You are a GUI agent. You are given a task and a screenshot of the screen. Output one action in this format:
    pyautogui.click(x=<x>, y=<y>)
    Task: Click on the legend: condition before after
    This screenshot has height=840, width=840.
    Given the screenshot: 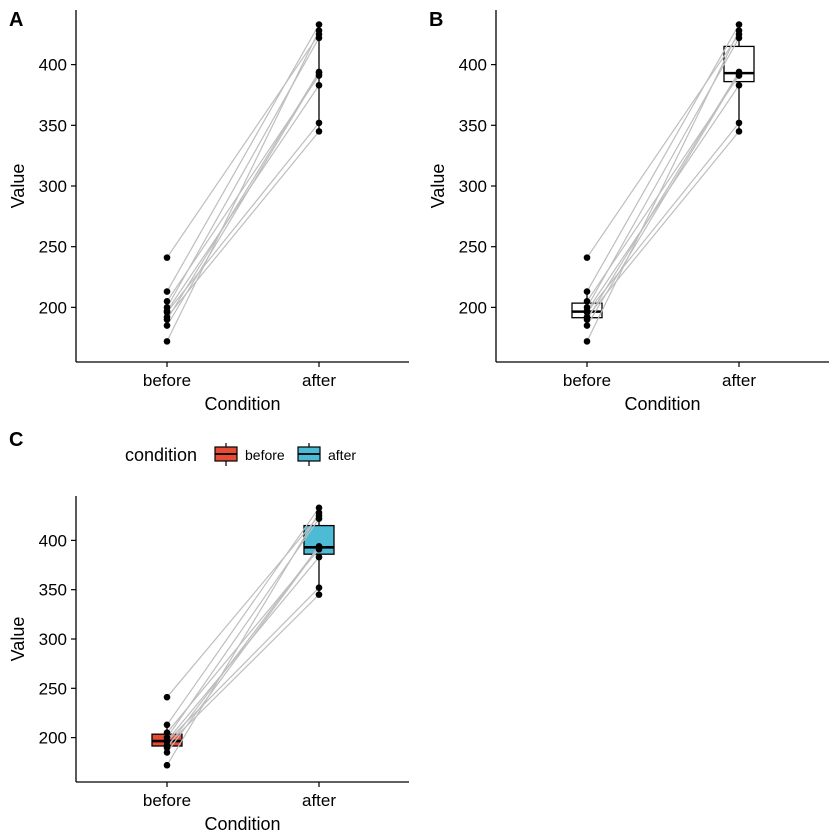 What is the action you would take?
    pyautogui.click(x=240, y=454)
    